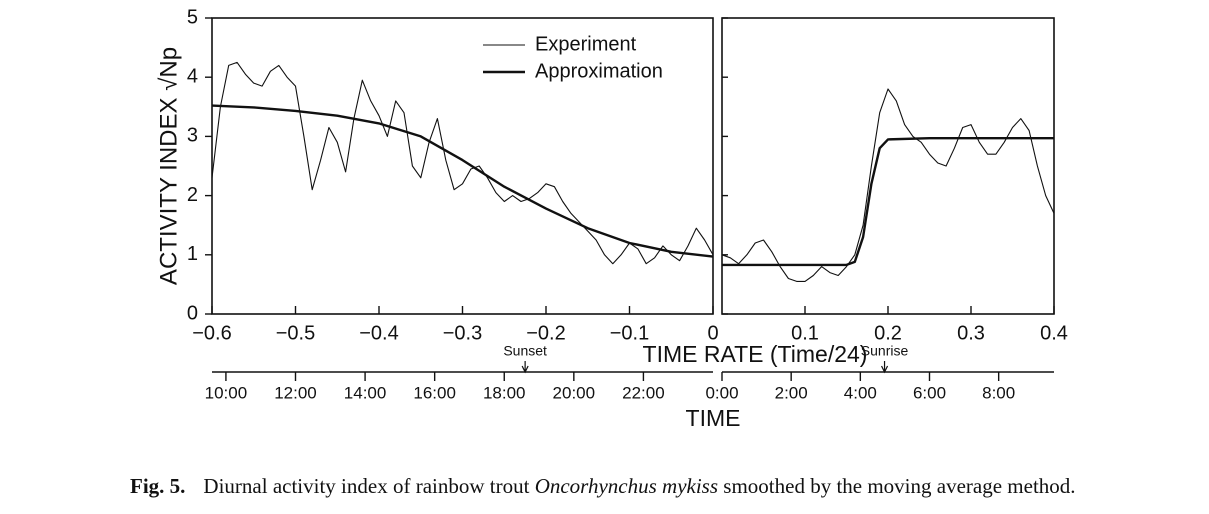 The width and height of the screenshot is (1209, 514). What do you see at coordinates (629, 333) in the screenshot?
I see `x-tick-label: −0.1` at bounding box center [629, 333].